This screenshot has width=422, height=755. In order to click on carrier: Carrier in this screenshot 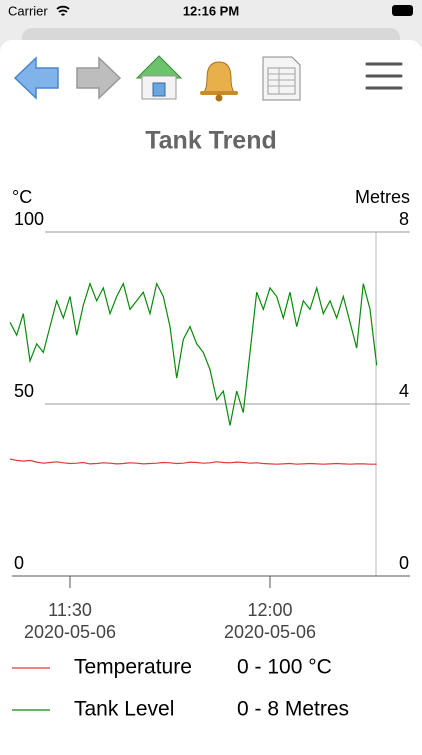, I will do `click(28, 10)`.